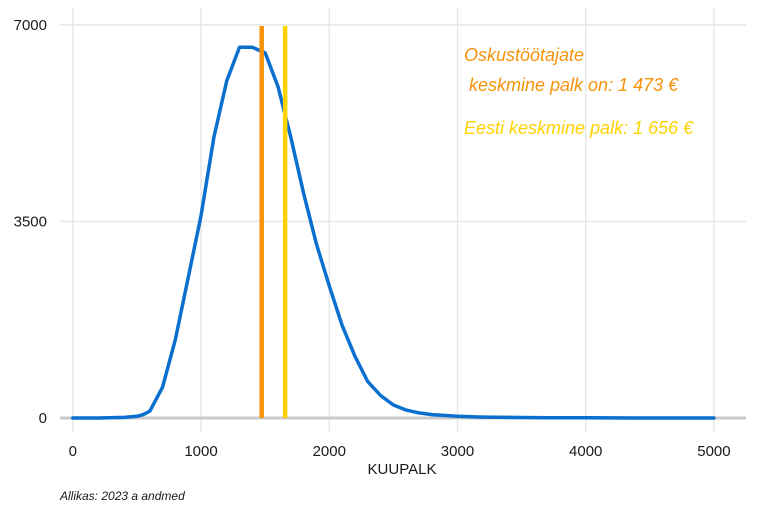 This screenshot has height=517, width=768. I want to click on x-tick-label: 5000, so click(713, 451).